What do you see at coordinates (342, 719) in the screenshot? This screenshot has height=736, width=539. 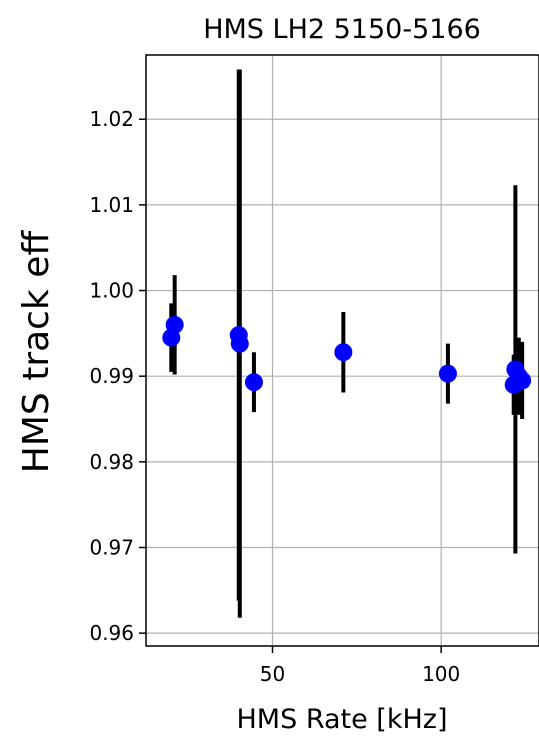 I see `x-axis-label: HMS Rate [kHz]` at bounding box center [342, 719].